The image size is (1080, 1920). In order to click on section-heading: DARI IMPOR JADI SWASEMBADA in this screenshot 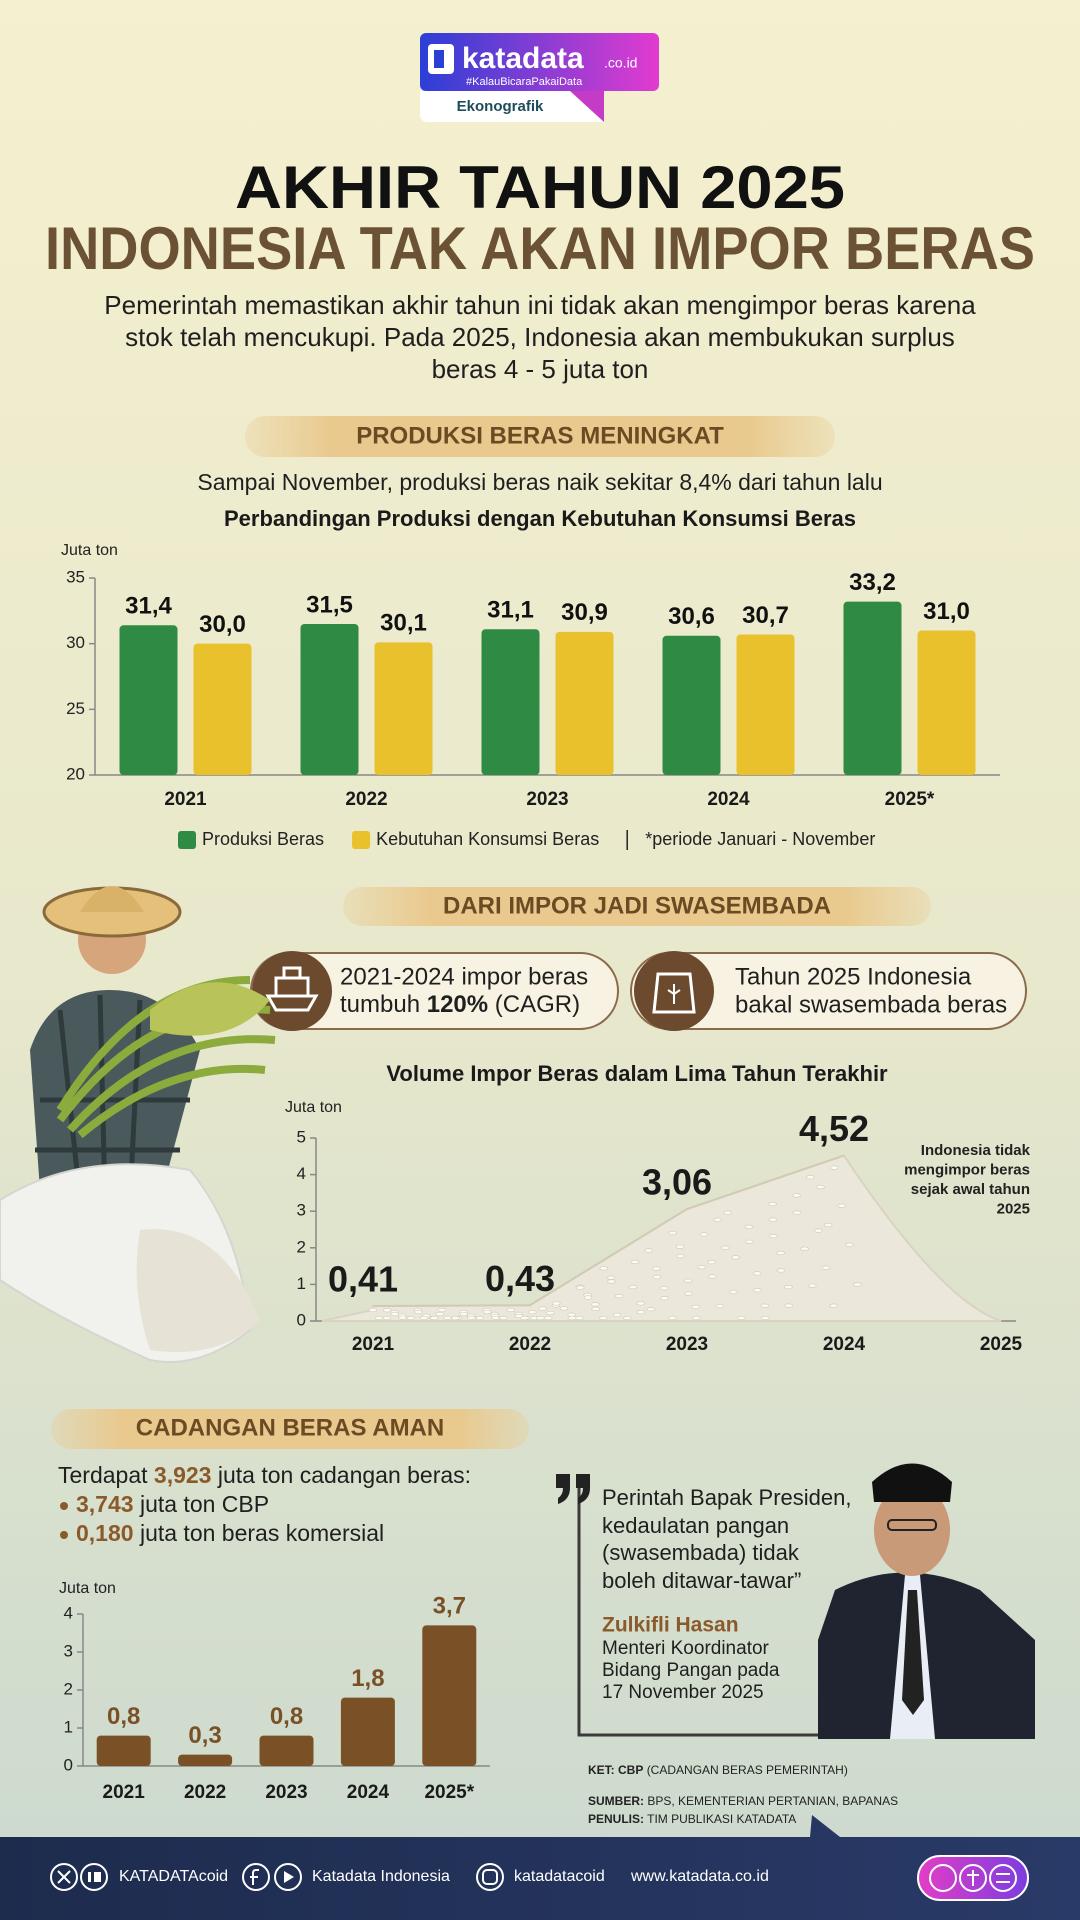, I will do `click(637, 905)`.